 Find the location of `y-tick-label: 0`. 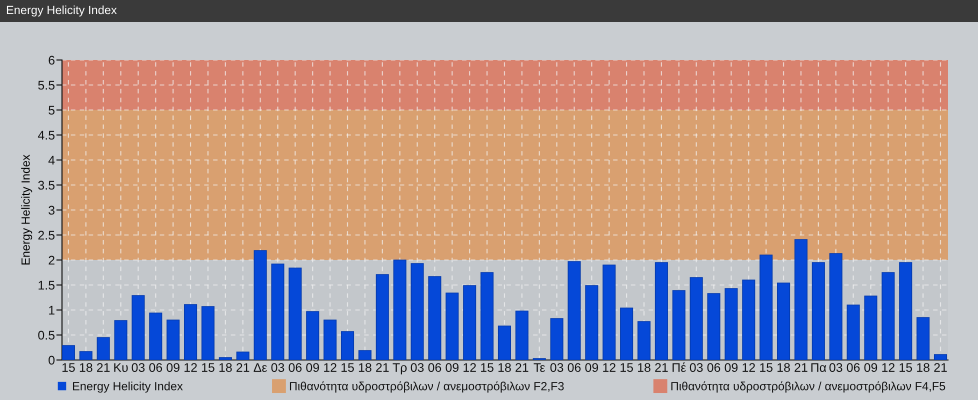

y-tick-label: 0 is located at coordinates (51, 360).